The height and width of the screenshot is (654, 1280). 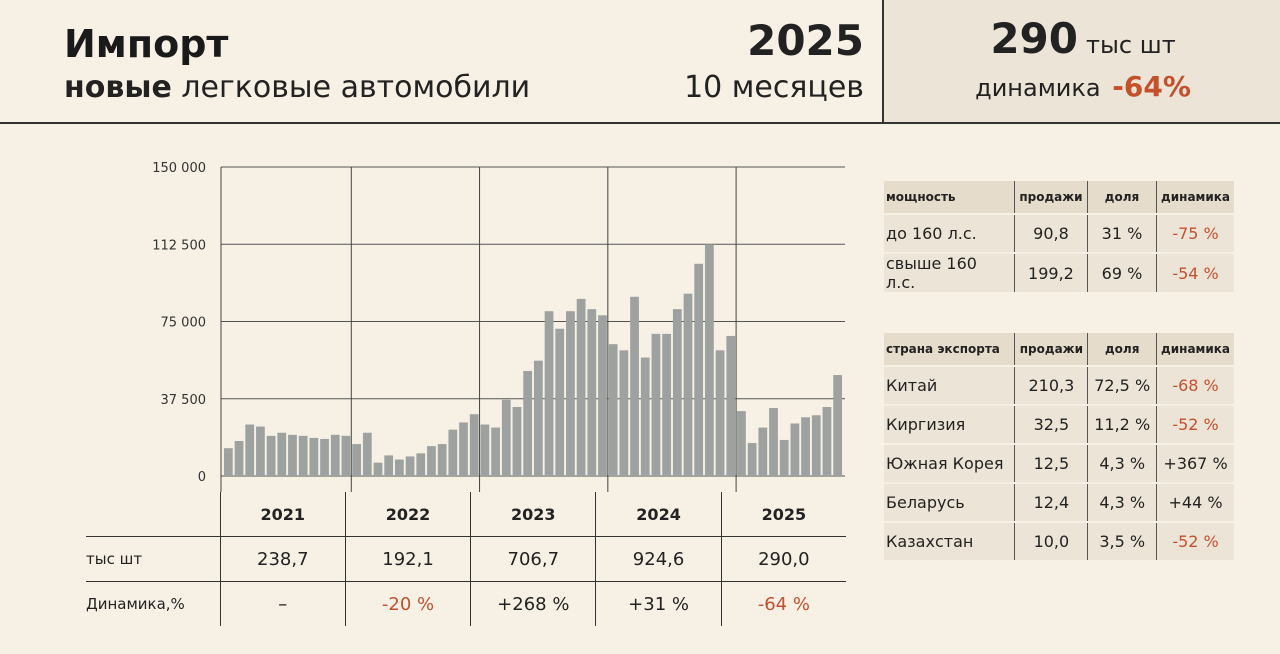 I want to click on share-cell: 72,5 %, so click(x=1122, y=385).